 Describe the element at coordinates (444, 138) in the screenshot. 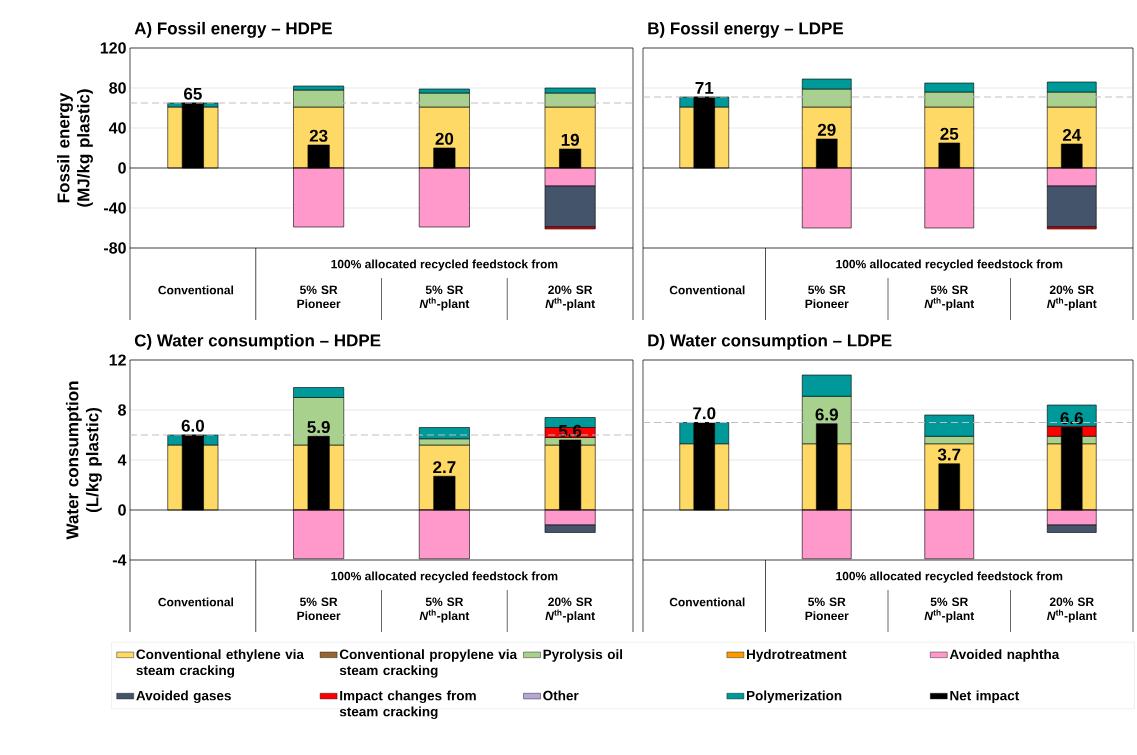

I see `data-label: 20` at that location.